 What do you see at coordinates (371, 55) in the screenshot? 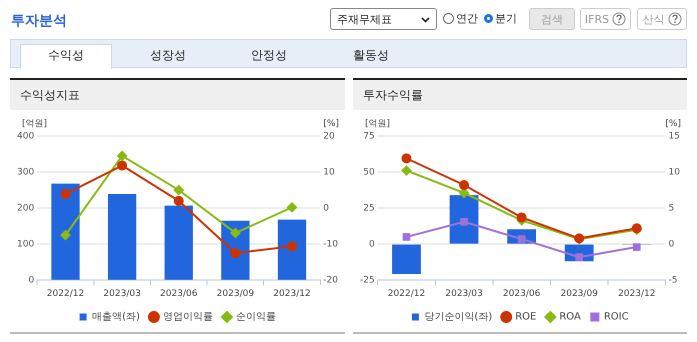
I see `text: 활동성` at bounding box center [371, 55].